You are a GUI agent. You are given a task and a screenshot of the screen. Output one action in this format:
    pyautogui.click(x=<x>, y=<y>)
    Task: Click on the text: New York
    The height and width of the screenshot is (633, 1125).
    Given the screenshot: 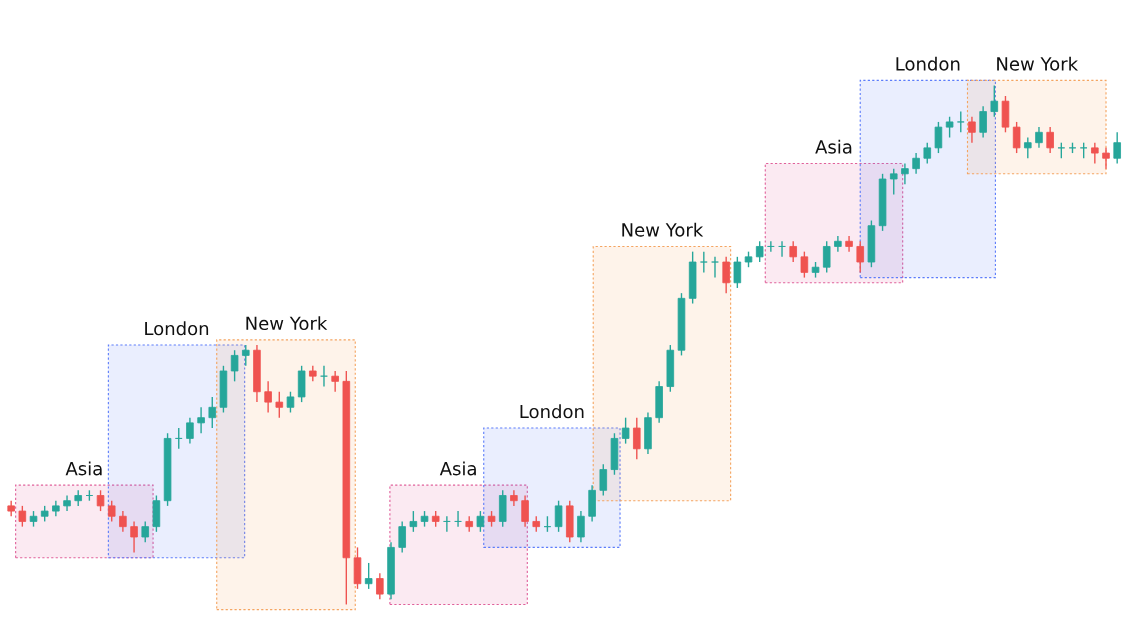 What is the action you would take?
    pyautogui.click(x=1038, y=63)
    